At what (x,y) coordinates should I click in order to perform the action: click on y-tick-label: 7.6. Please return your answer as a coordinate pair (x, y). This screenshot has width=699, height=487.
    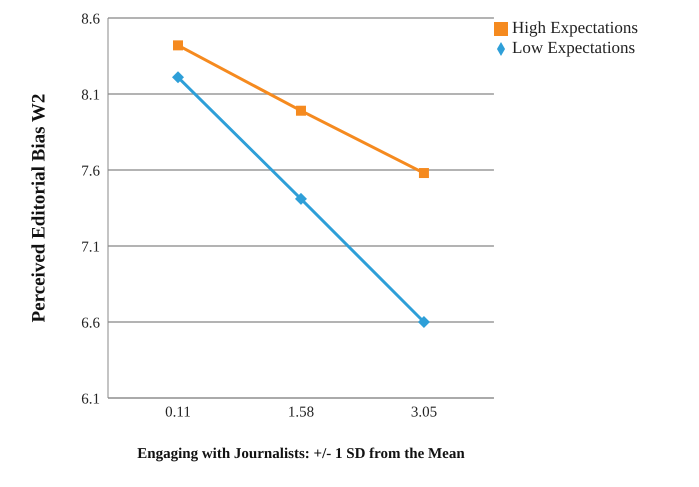
    Looking at the image, I should click on (90, 171).